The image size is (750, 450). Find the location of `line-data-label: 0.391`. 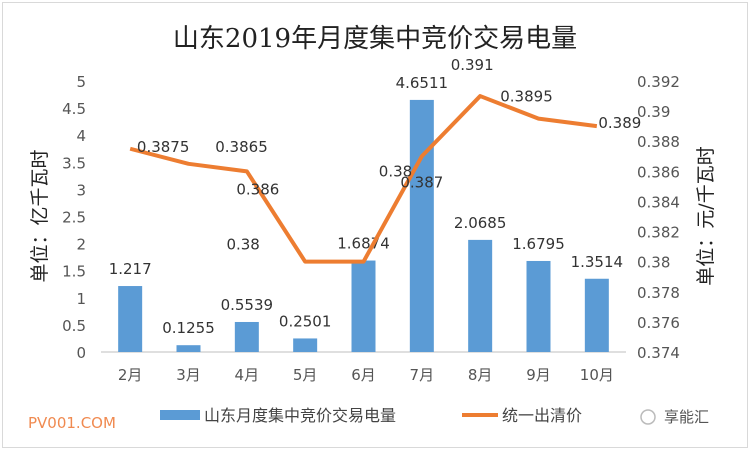

line-data-label: 0.391 is located at coordinates (472, 65).